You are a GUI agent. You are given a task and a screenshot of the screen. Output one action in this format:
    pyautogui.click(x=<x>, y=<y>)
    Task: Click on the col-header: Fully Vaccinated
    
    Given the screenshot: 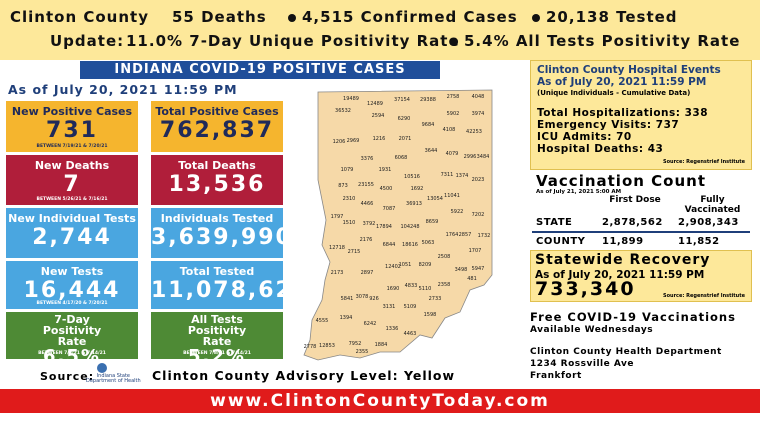 What is the action you would take?
    pyautogui.click(x=712, y=205)
    